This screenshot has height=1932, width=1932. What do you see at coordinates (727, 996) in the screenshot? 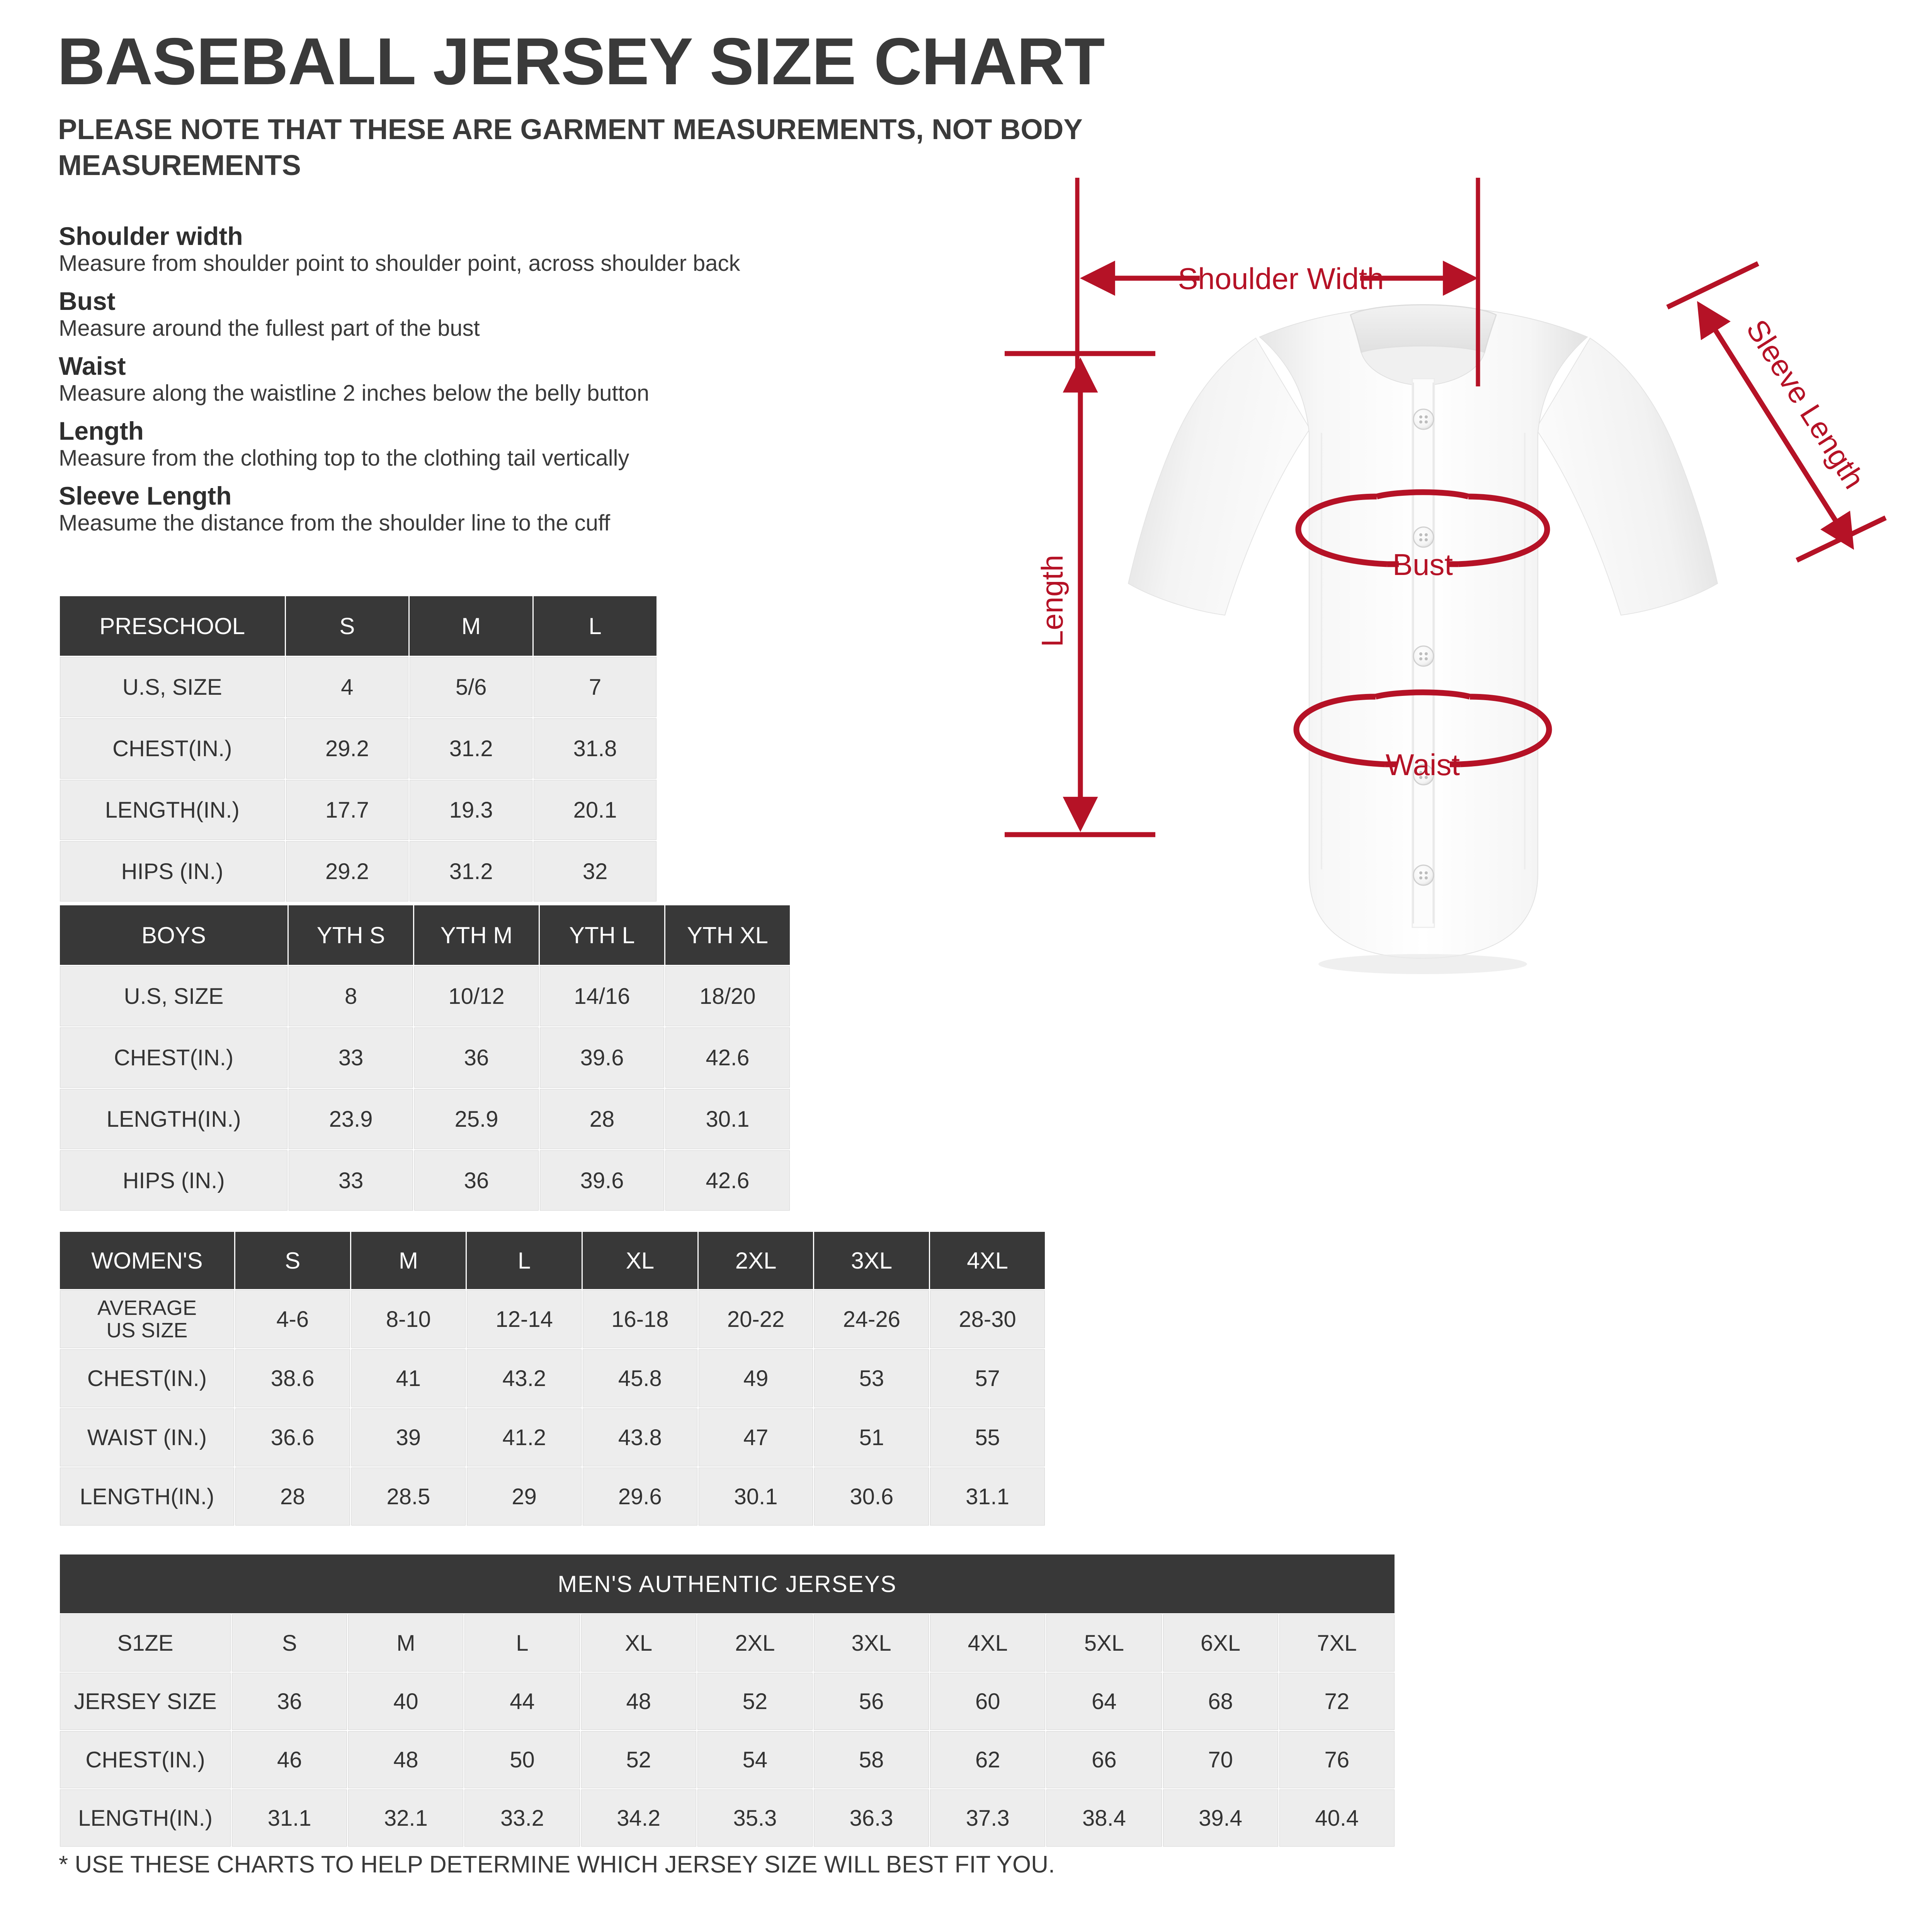
I see `table-cell: 18/20` at bounding box center [727, 996].